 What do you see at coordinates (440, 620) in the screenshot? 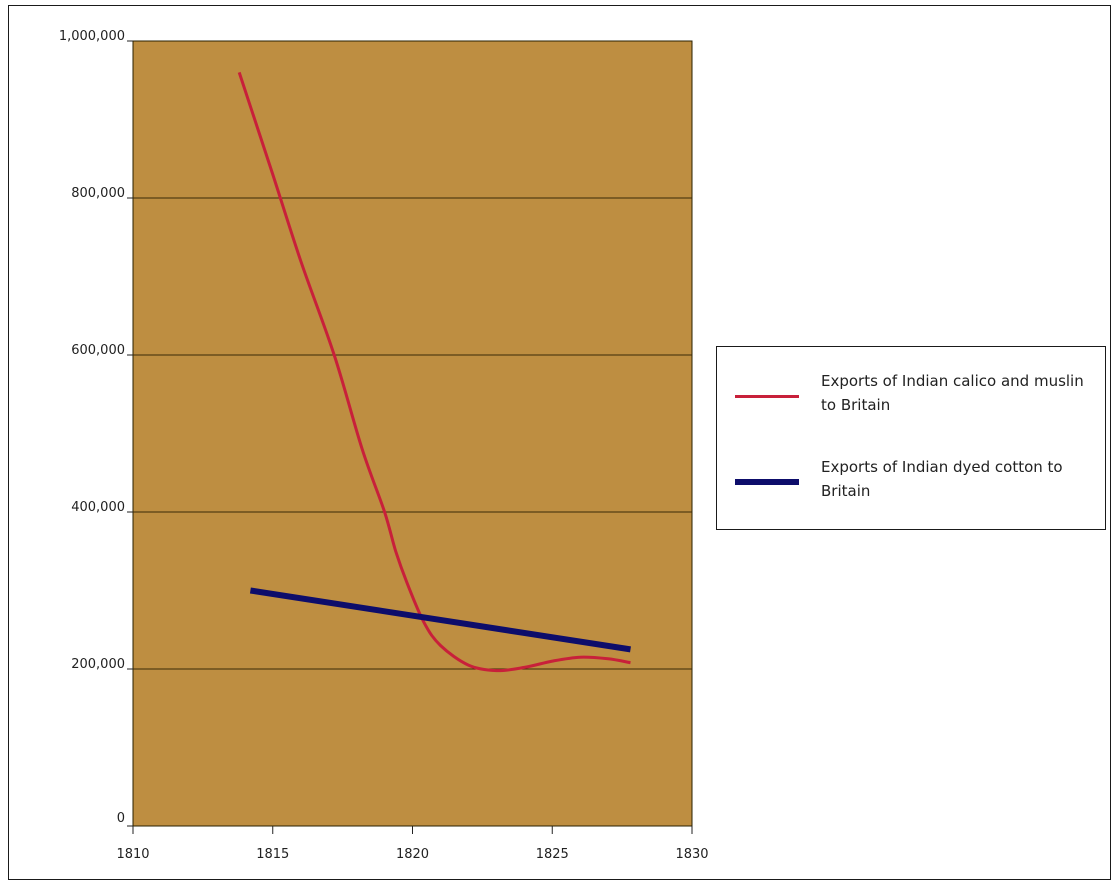
I see `series-line-dyed` at bounding box center [440, 620].